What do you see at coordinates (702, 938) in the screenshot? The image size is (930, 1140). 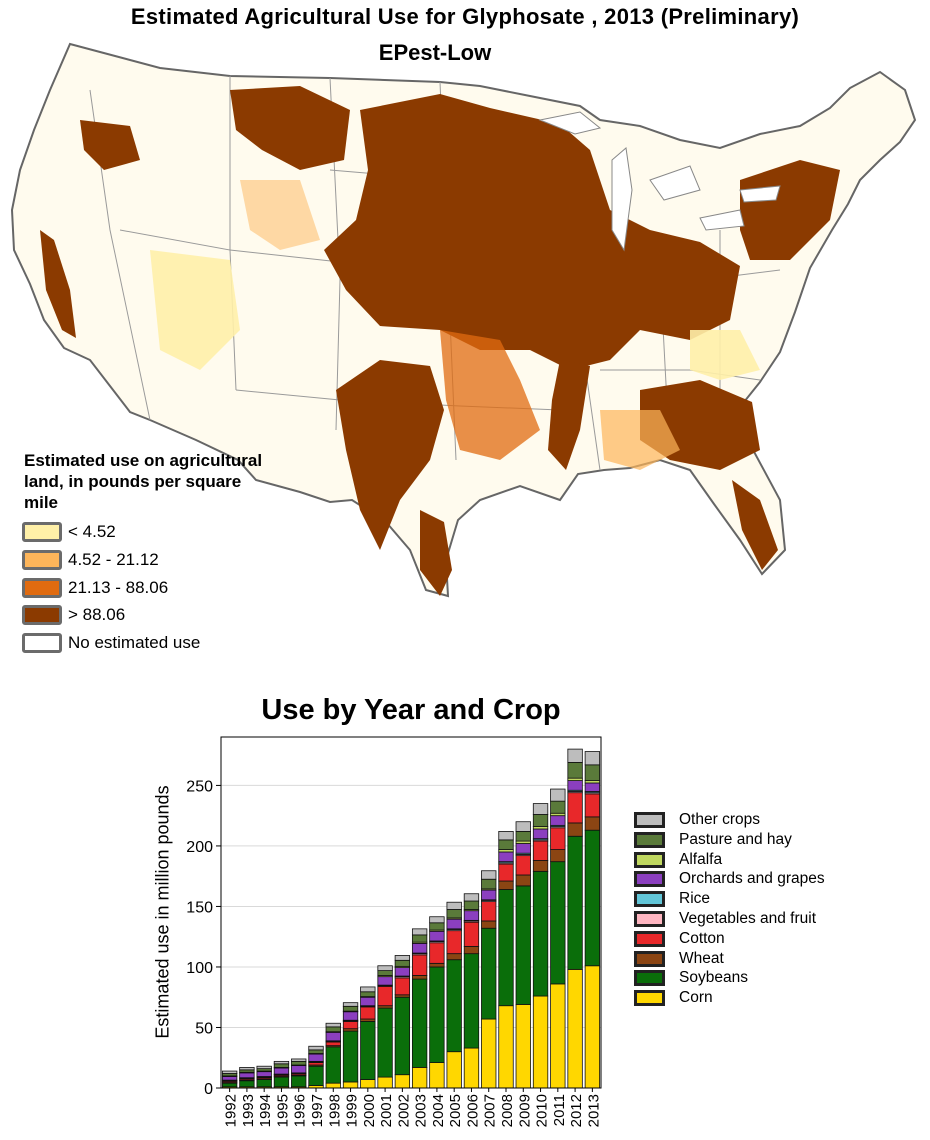 I see `crop-legend-label: Cotton` at bounding box center [702, 938].